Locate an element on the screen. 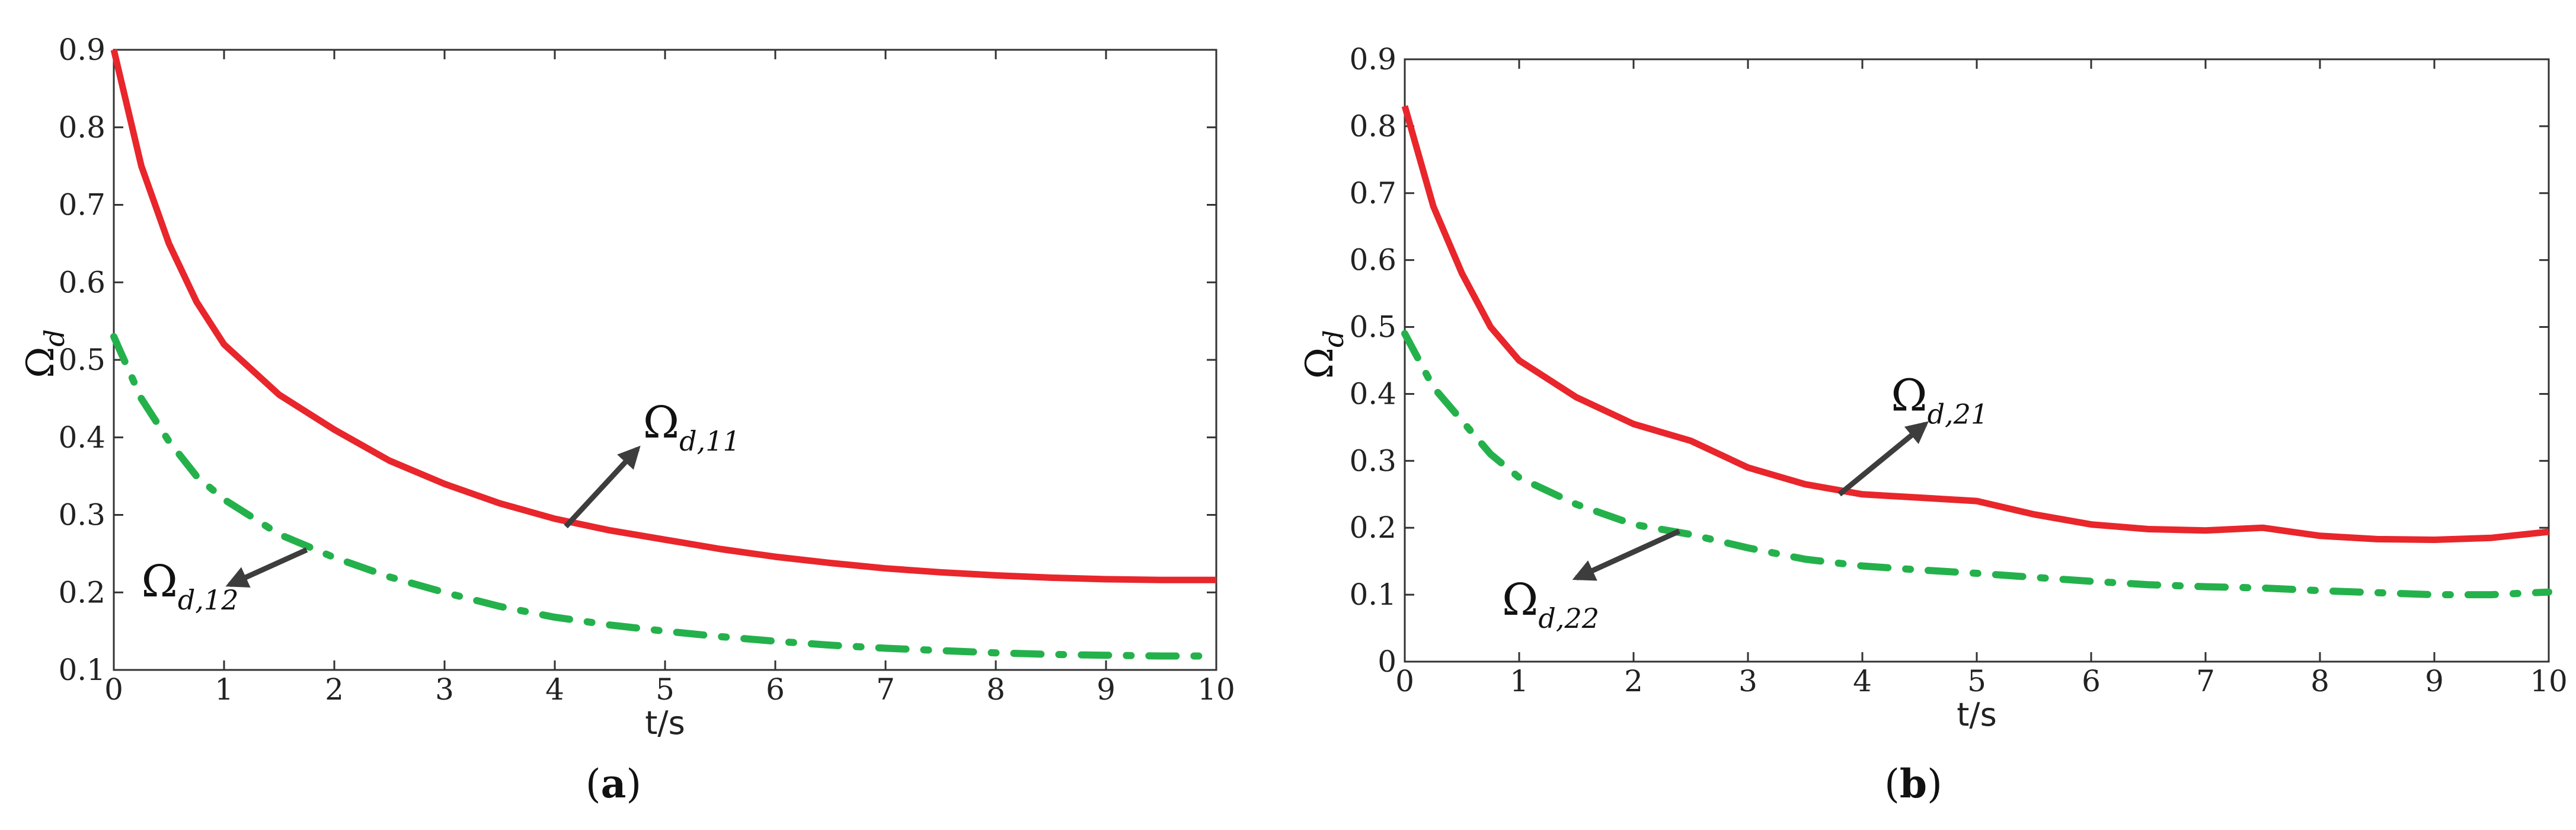 This screenshot has width=2576, height=830. annotation-label: Ωd,22 is located at coordinates (1551, 604).